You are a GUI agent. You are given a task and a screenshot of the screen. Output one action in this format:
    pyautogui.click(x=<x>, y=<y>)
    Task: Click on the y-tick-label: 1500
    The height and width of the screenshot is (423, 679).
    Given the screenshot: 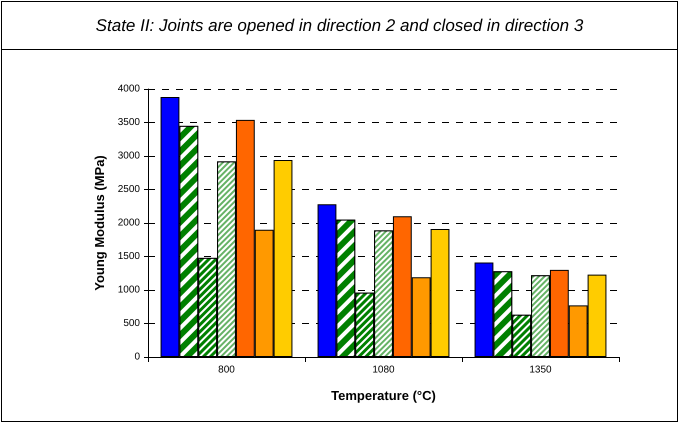 What is the action you would take?
    pyautogui.click(x=129, y=256)
    